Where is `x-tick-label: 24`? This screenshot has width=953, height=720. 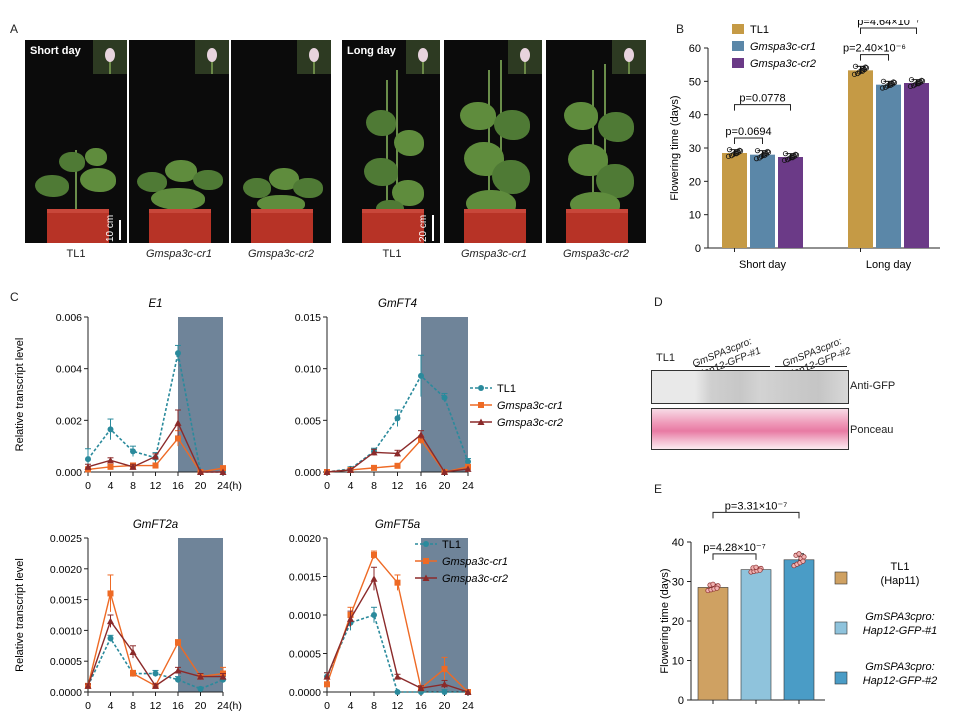 x-tick-label: 24 is located at coordinates (468, 706).